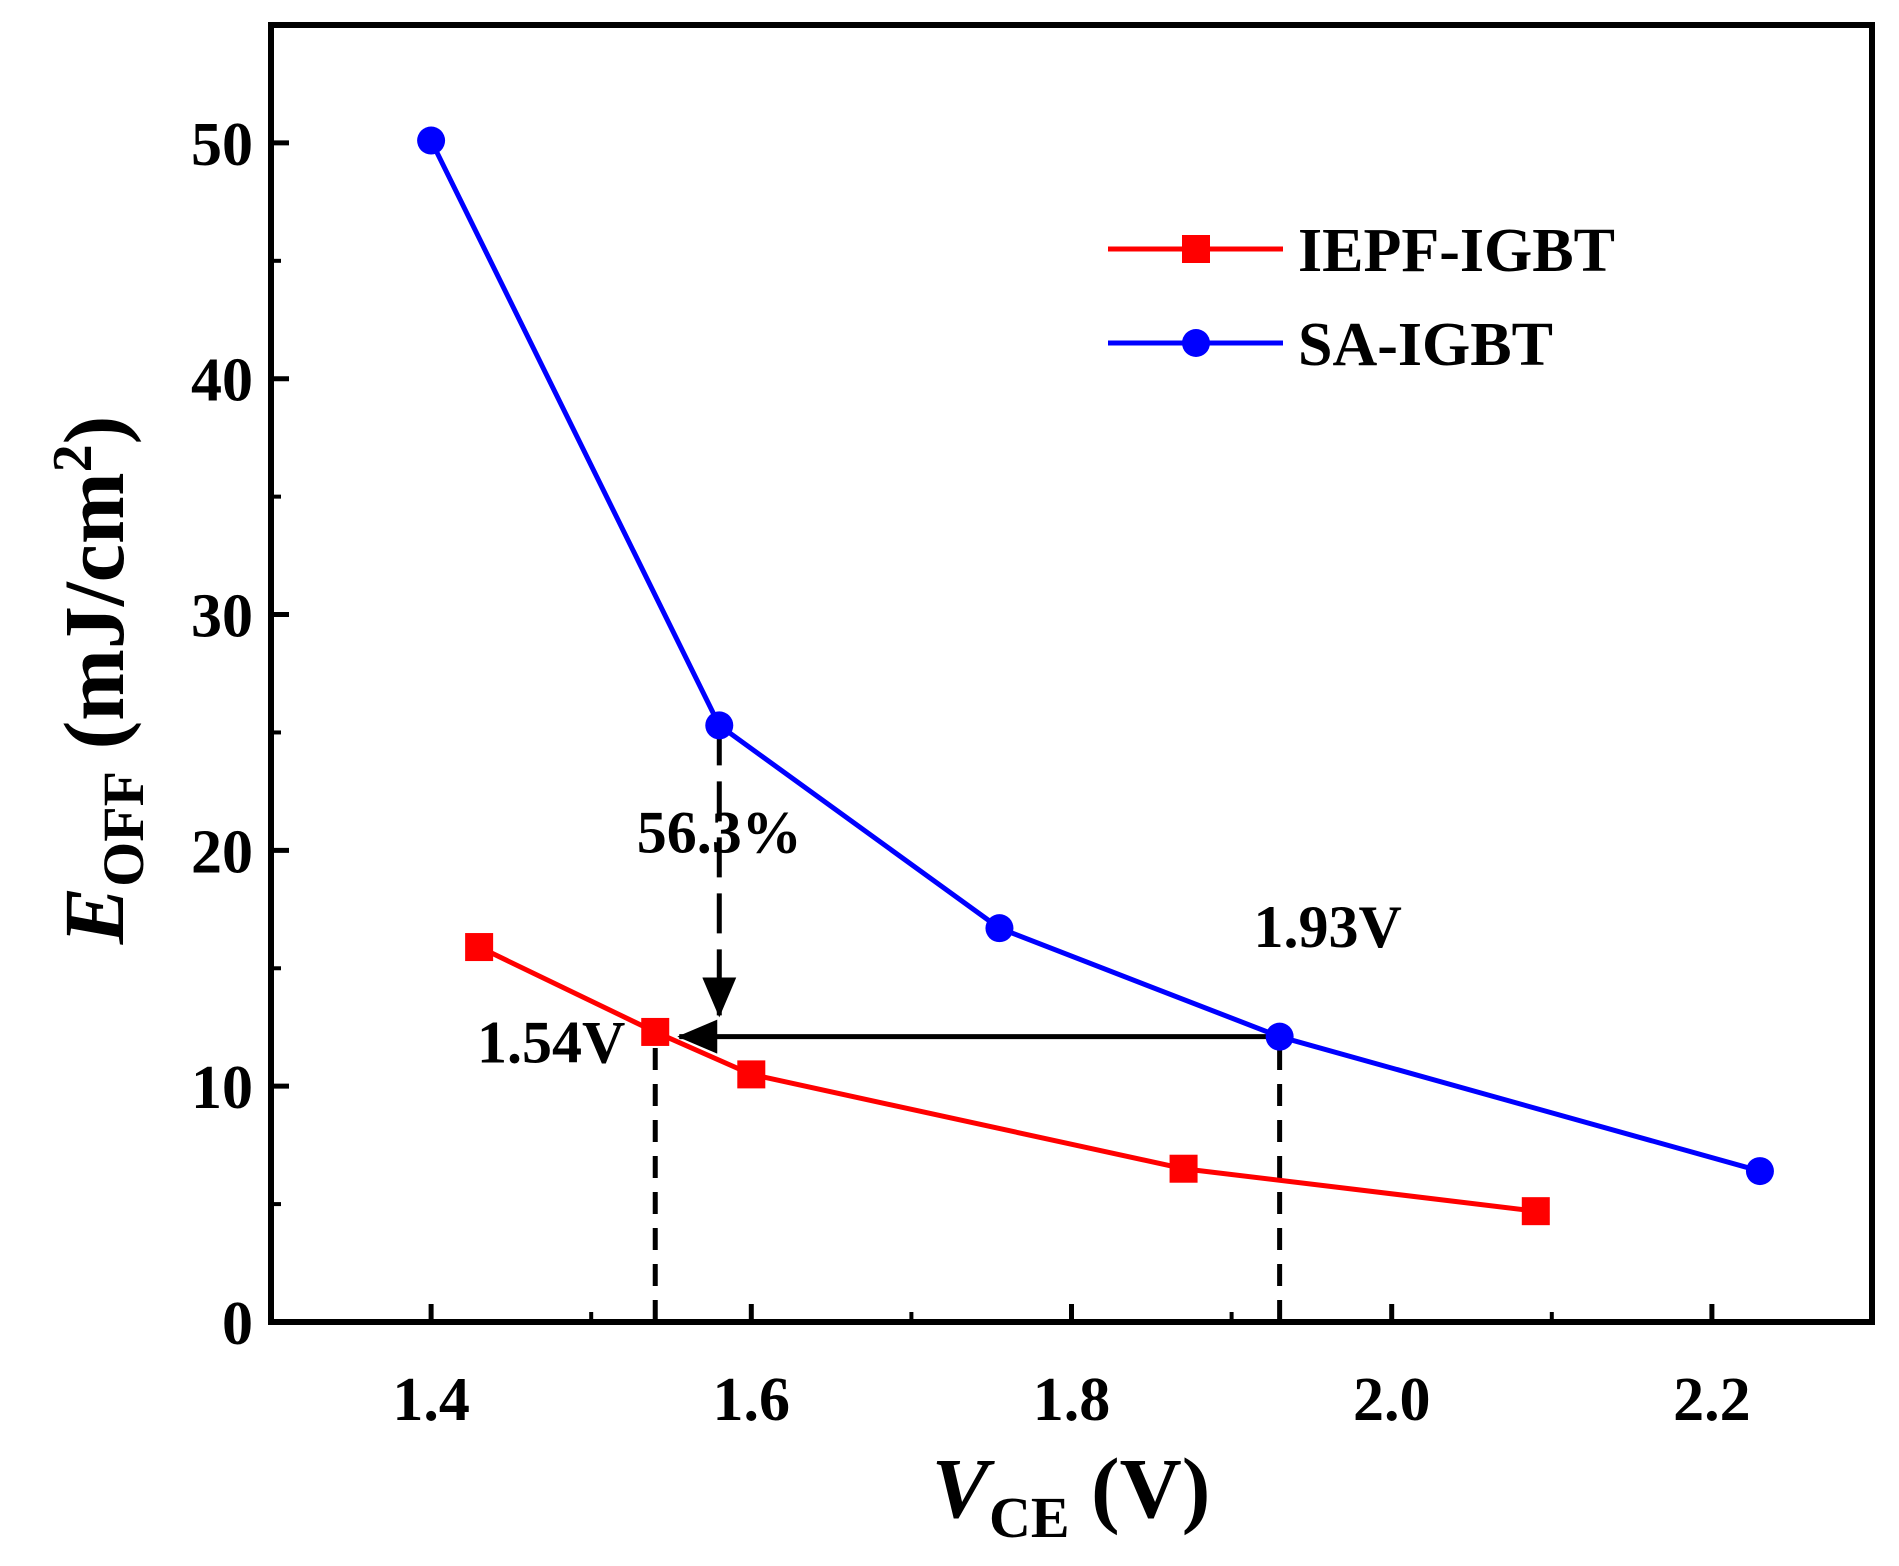  I want to click on x-axis-label-unit: (V), so click(1140, 1488).